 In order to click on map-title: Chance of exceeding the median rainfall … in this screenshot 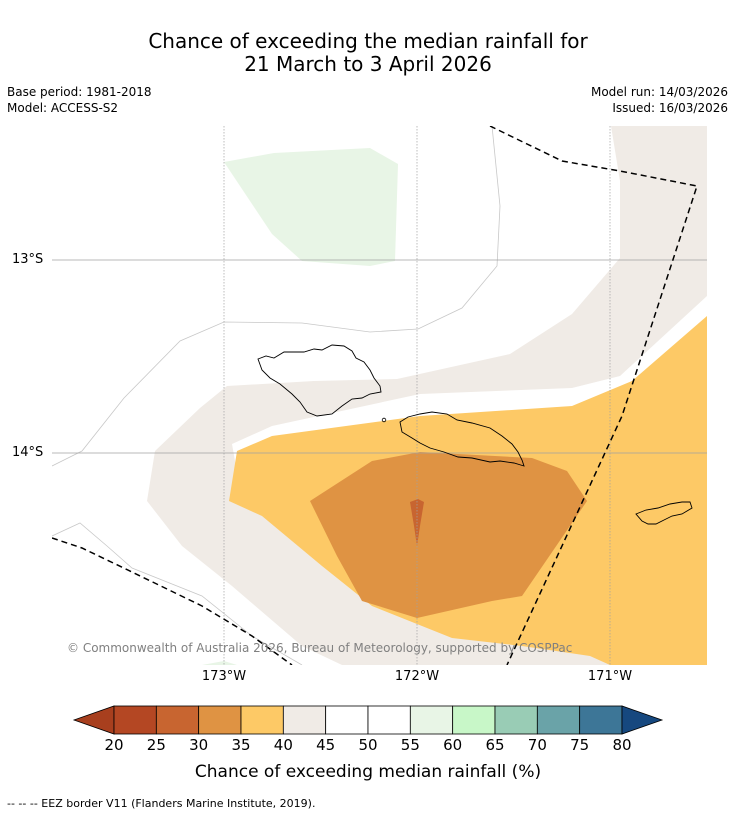, I will do `click(368, 53)`.